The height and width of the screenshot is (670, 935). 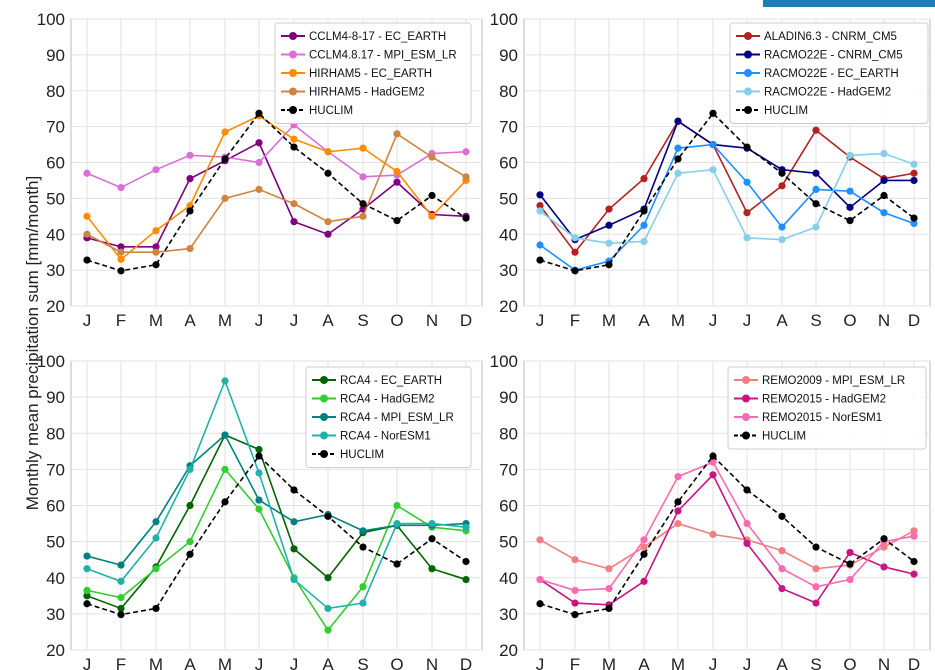 What do you see at coordinates (371, 437) in the screenshot?
I see `legend-item: RCA4 - NorESM1` at bounding box center [371, 437].